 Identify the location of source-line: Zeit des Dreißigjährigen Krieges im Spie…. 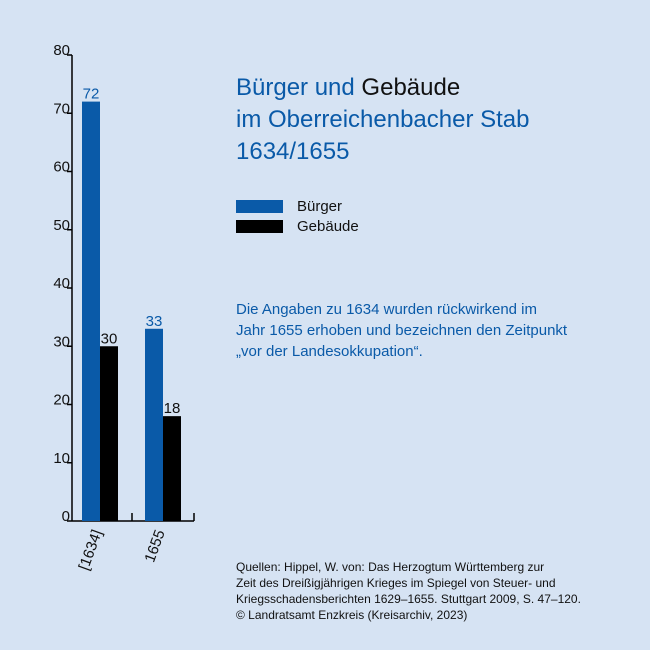
(396, 583).